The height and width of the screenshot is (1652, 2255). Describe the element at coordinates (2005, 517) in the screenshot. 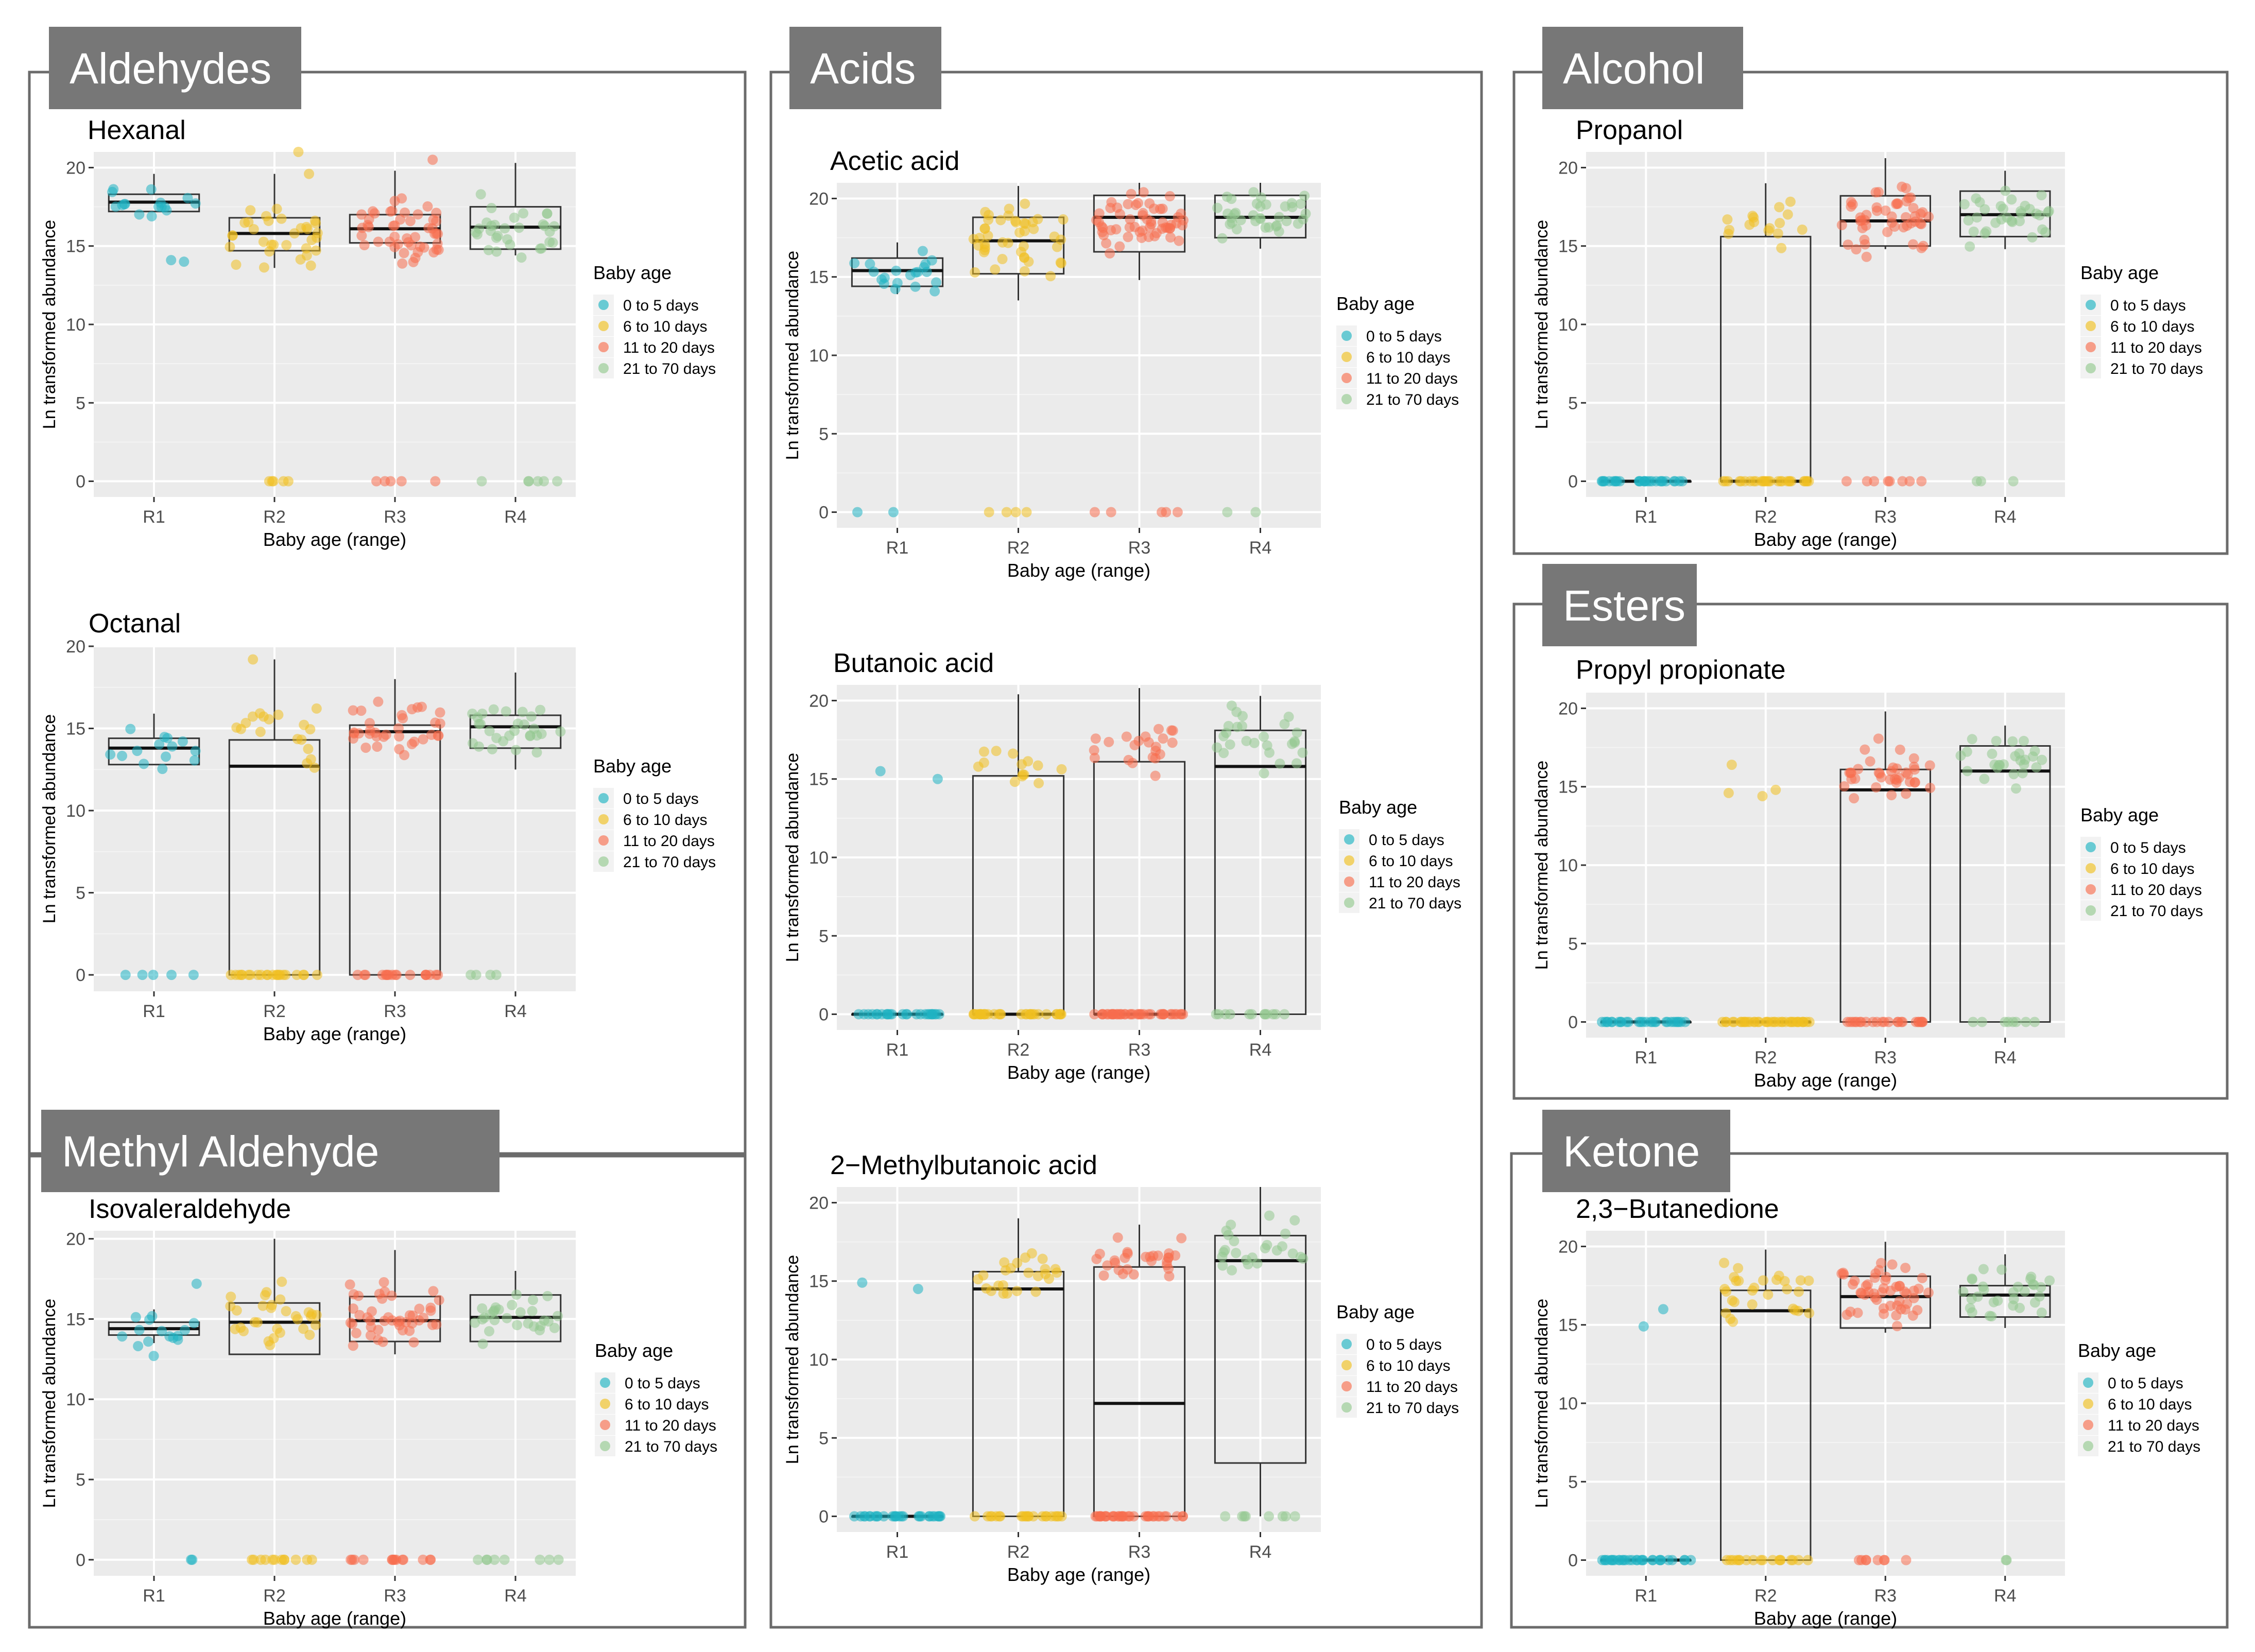

I see `x-tick-label: R4` at that location.